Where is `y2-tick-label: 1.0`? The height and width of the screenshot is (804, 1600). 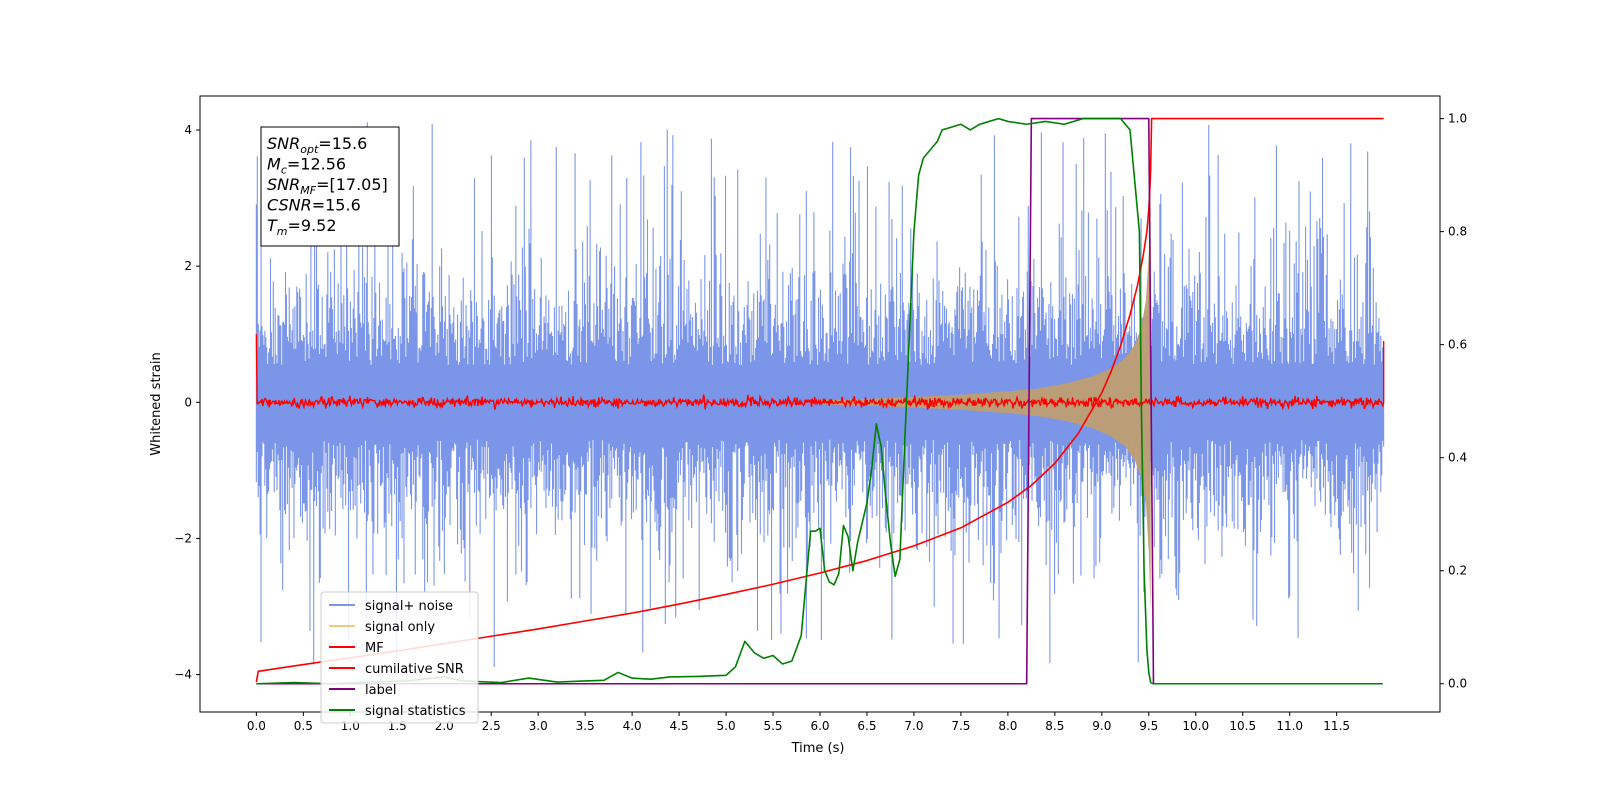
y2-tick-label: 1.0 is located at coordinates (1457, 119).